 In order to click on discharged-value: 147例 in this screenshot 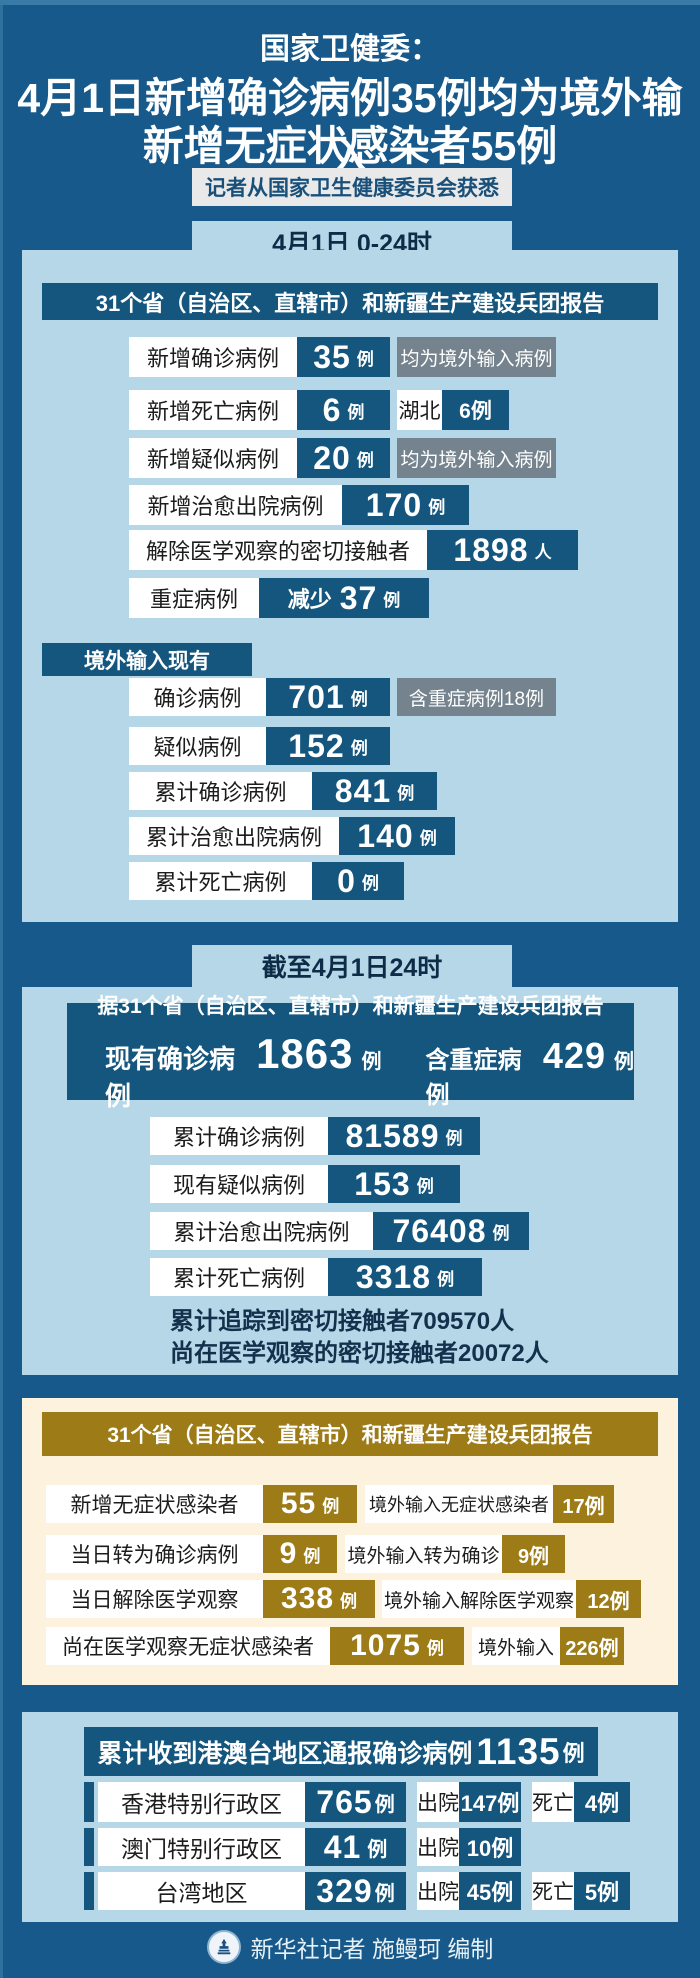, I will do `click(490, 1802)`.